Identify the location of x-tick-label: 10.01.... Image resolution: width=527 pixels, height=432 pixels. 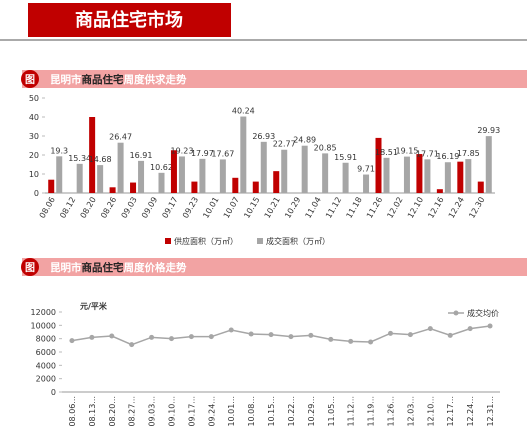
(231, 411).